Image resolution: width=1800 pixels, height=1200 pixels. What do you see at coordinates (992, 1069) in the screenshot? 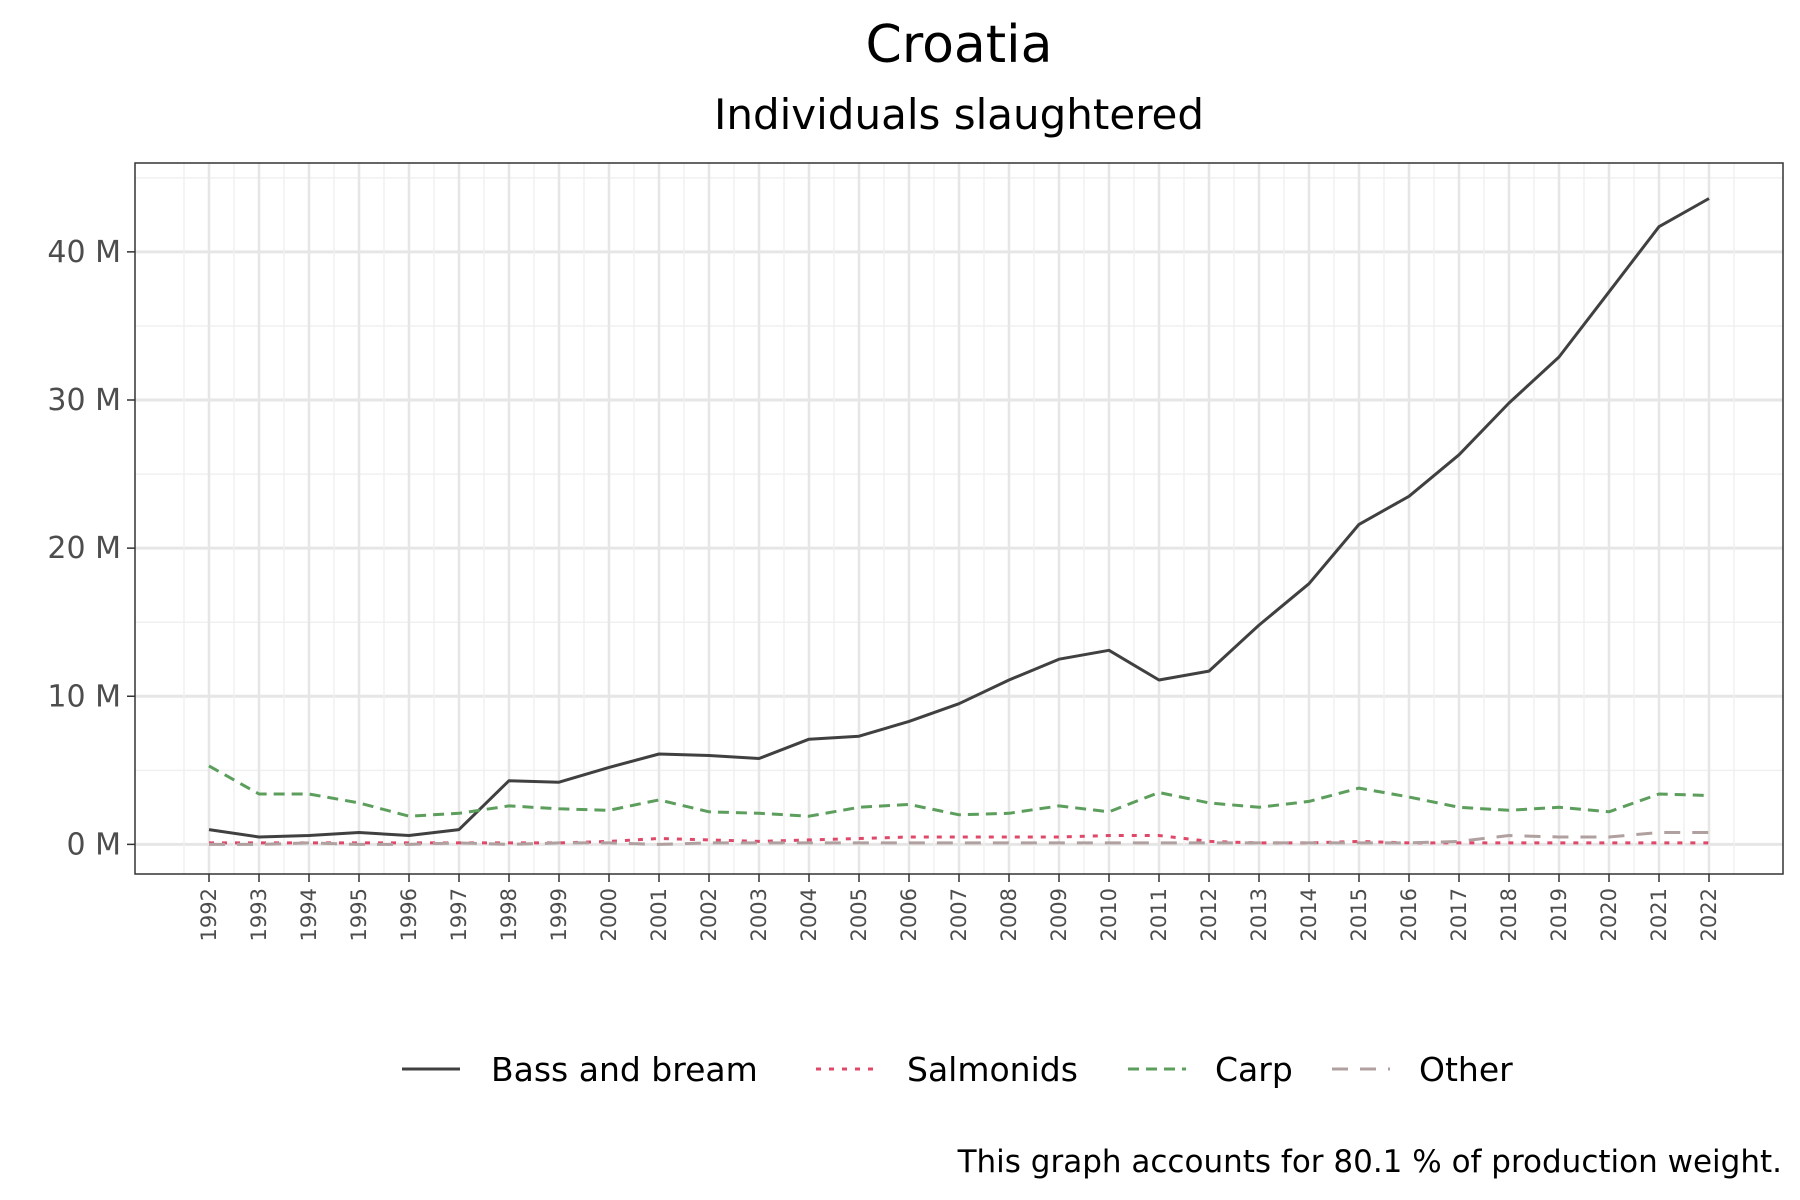
I see `legend-label-salmonids: Salmonids` at bounding box center [992, 1069].